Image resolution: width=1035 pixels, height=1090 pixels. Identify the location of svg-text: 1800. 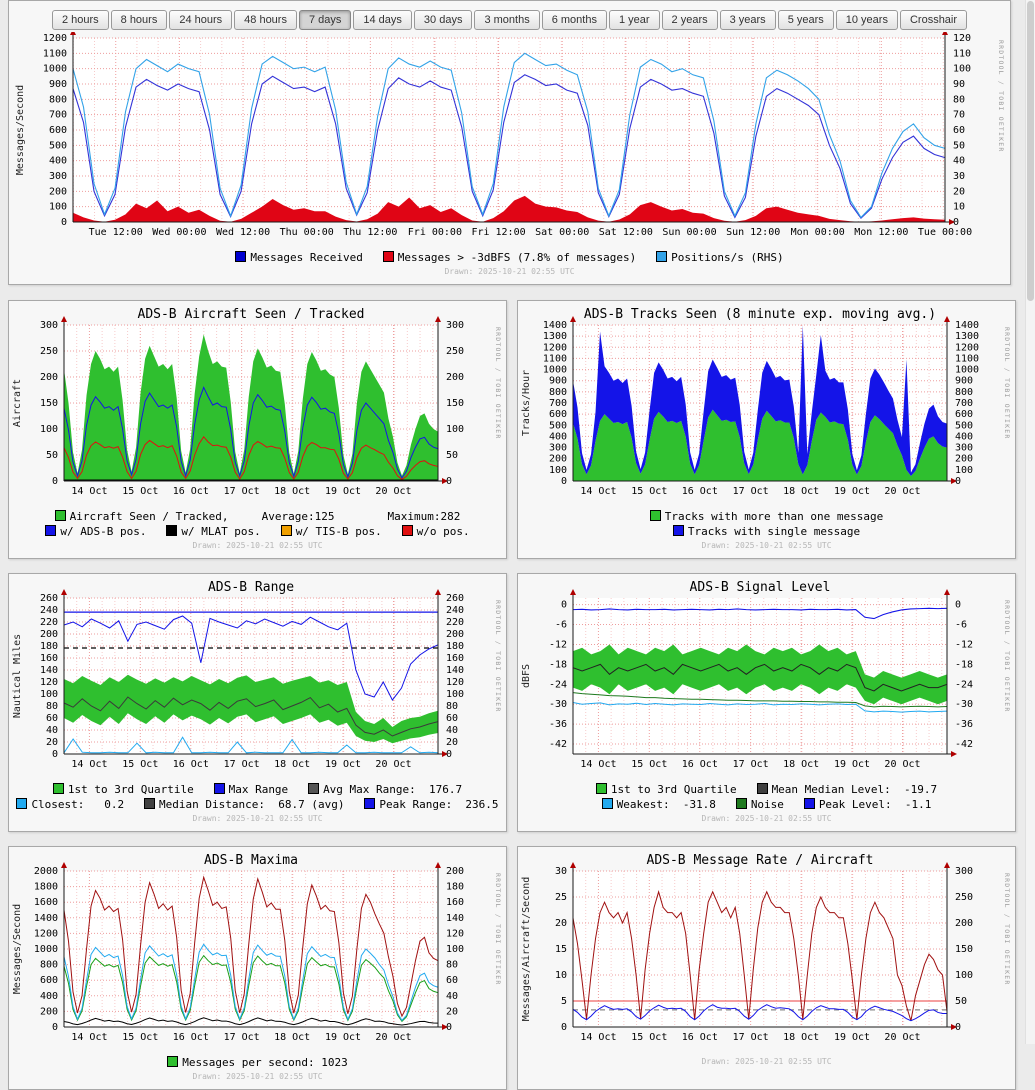
(46, 887).